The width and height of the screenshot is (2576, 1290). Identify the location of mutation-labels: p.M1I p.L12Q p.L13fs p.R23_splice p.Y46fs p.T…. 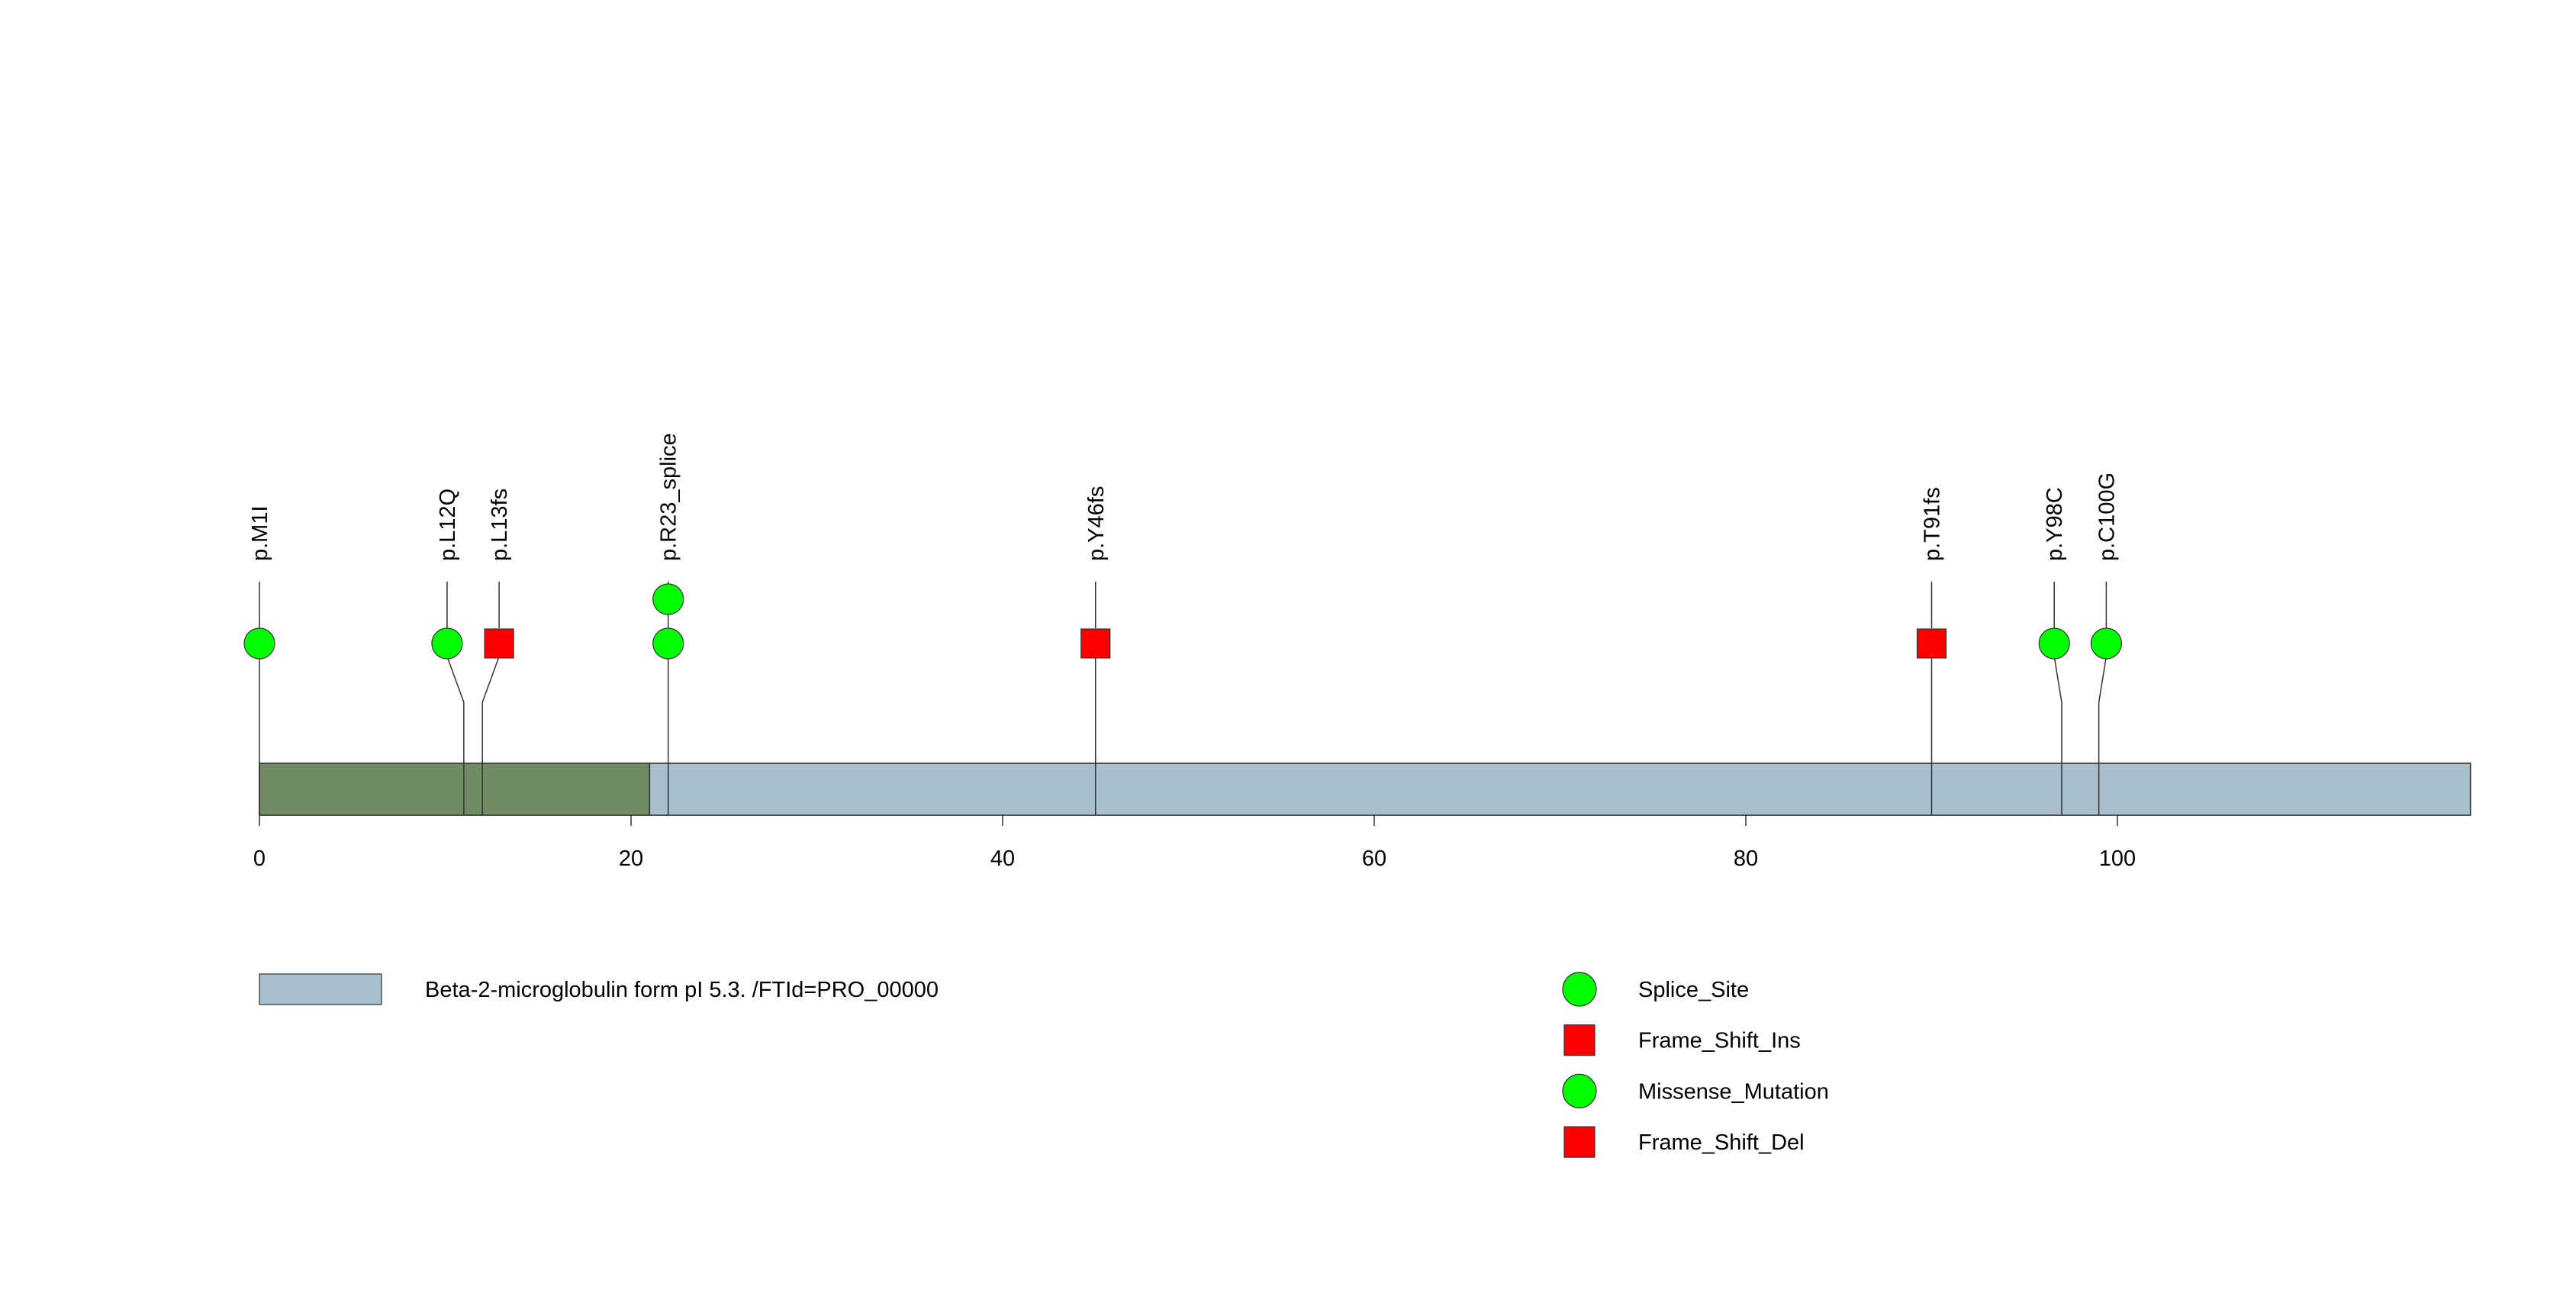
(1183, 497).